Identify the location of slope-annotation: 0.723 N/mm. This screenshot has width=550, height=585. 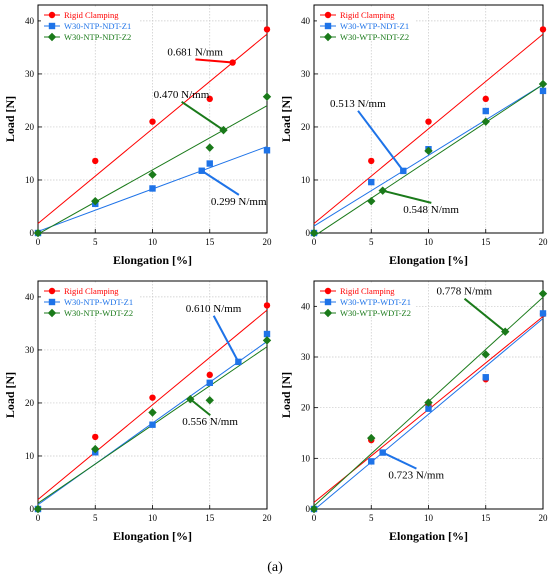
(416, 476).